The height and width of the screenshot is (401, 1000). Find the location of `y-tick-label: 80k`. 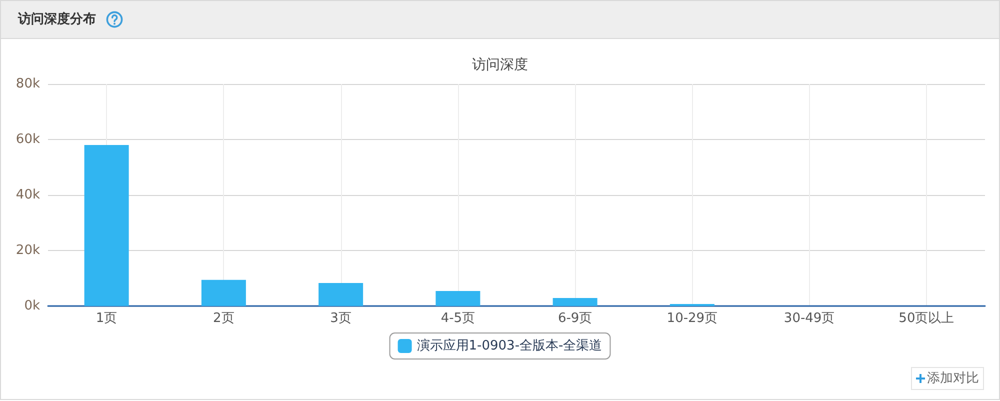

y-tick-label: 80k is located at coordinates (28, 84).